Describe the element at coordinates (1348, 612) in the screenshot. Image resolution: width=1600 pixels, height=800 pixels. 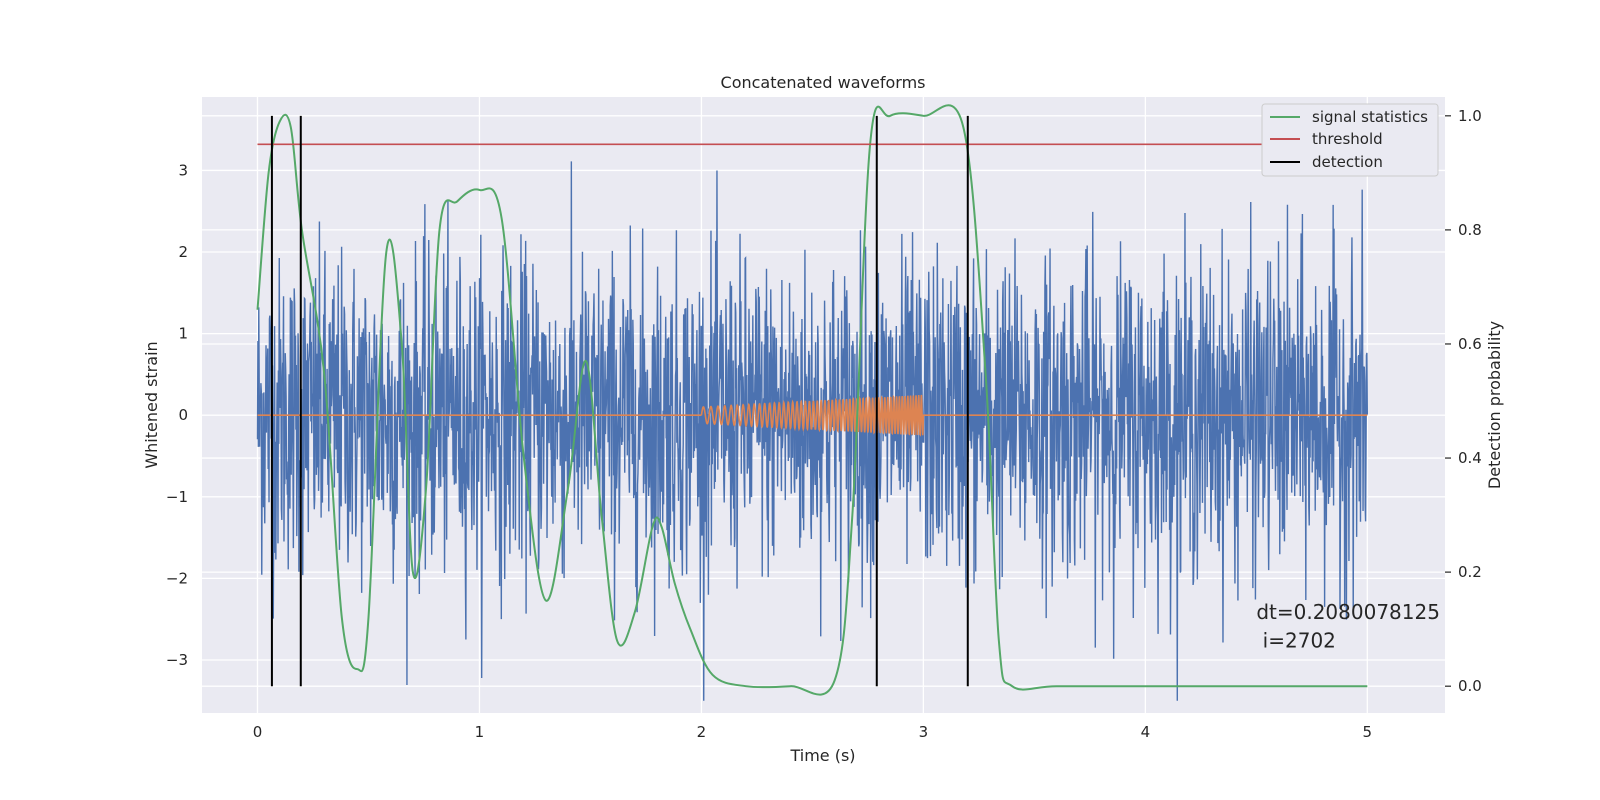
I see `annotation-dt: dt=0.2080078125` at that location.